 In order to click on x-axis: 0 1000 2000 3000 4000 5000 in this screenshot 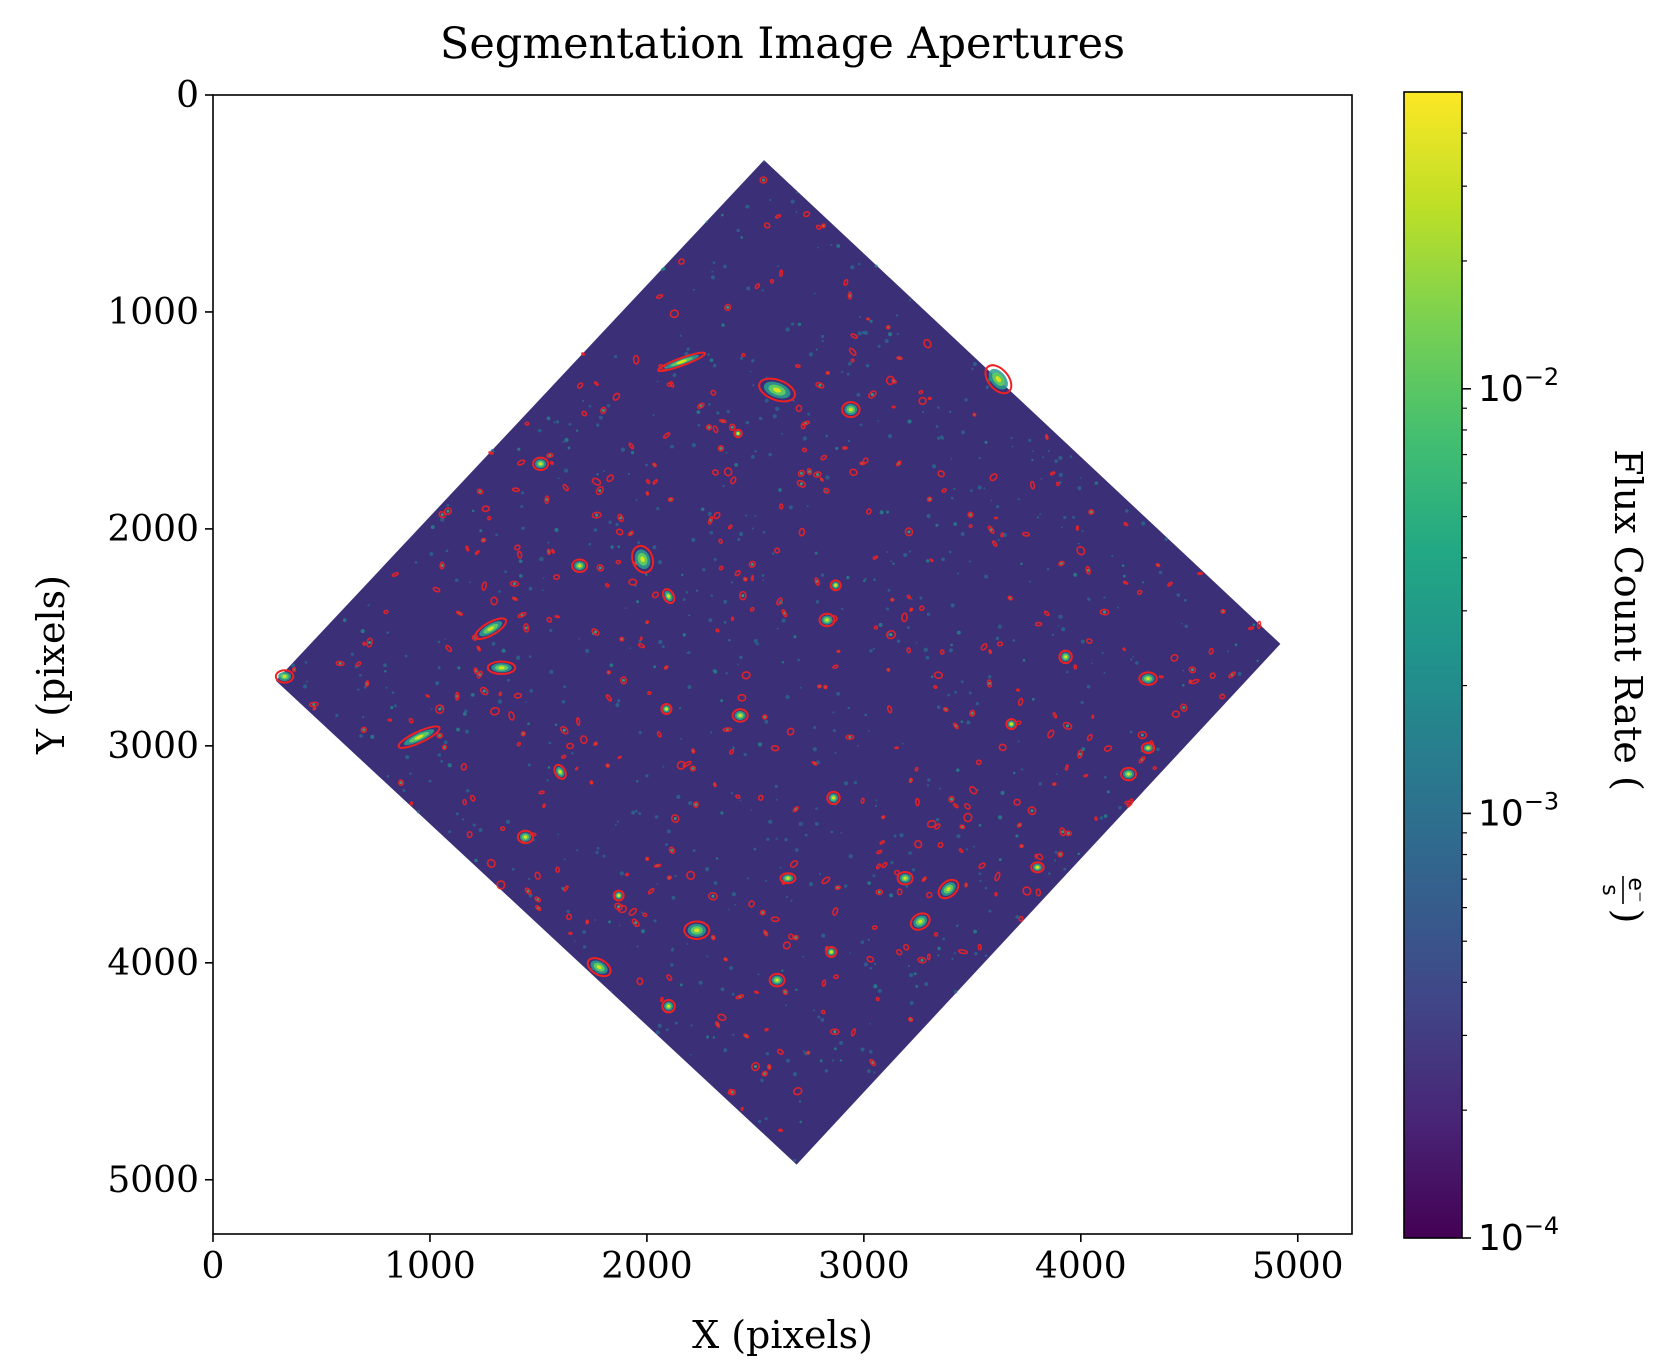, I will do `click(773, 1260)`.